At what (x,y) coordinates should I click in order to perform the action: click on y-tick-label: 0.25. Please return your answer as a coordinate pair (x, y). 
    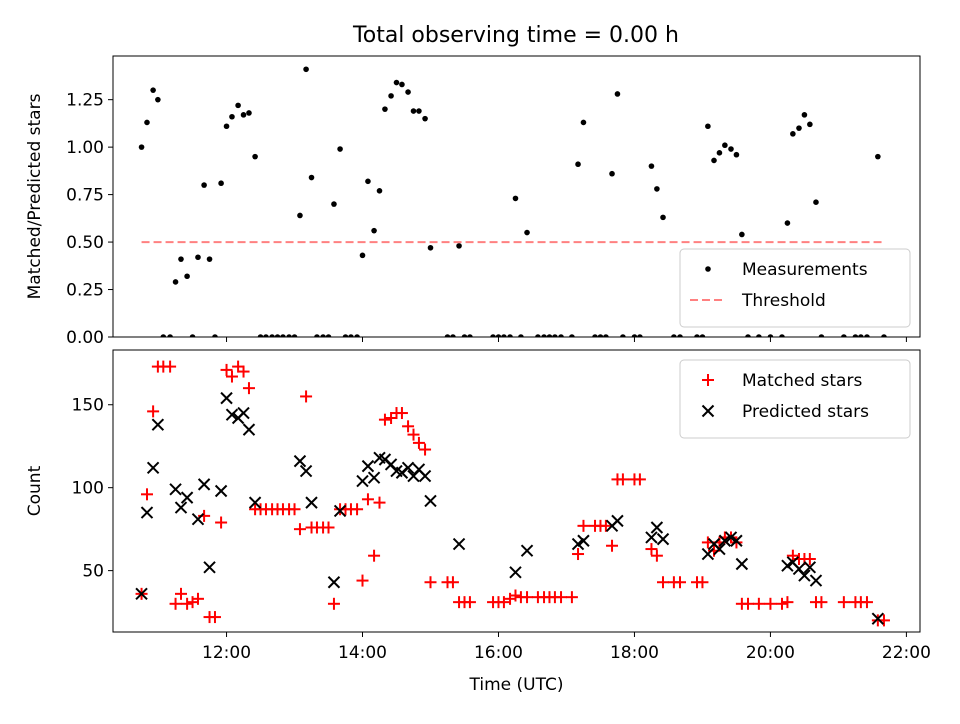
    Looking at the image, I should click on (85, 291).